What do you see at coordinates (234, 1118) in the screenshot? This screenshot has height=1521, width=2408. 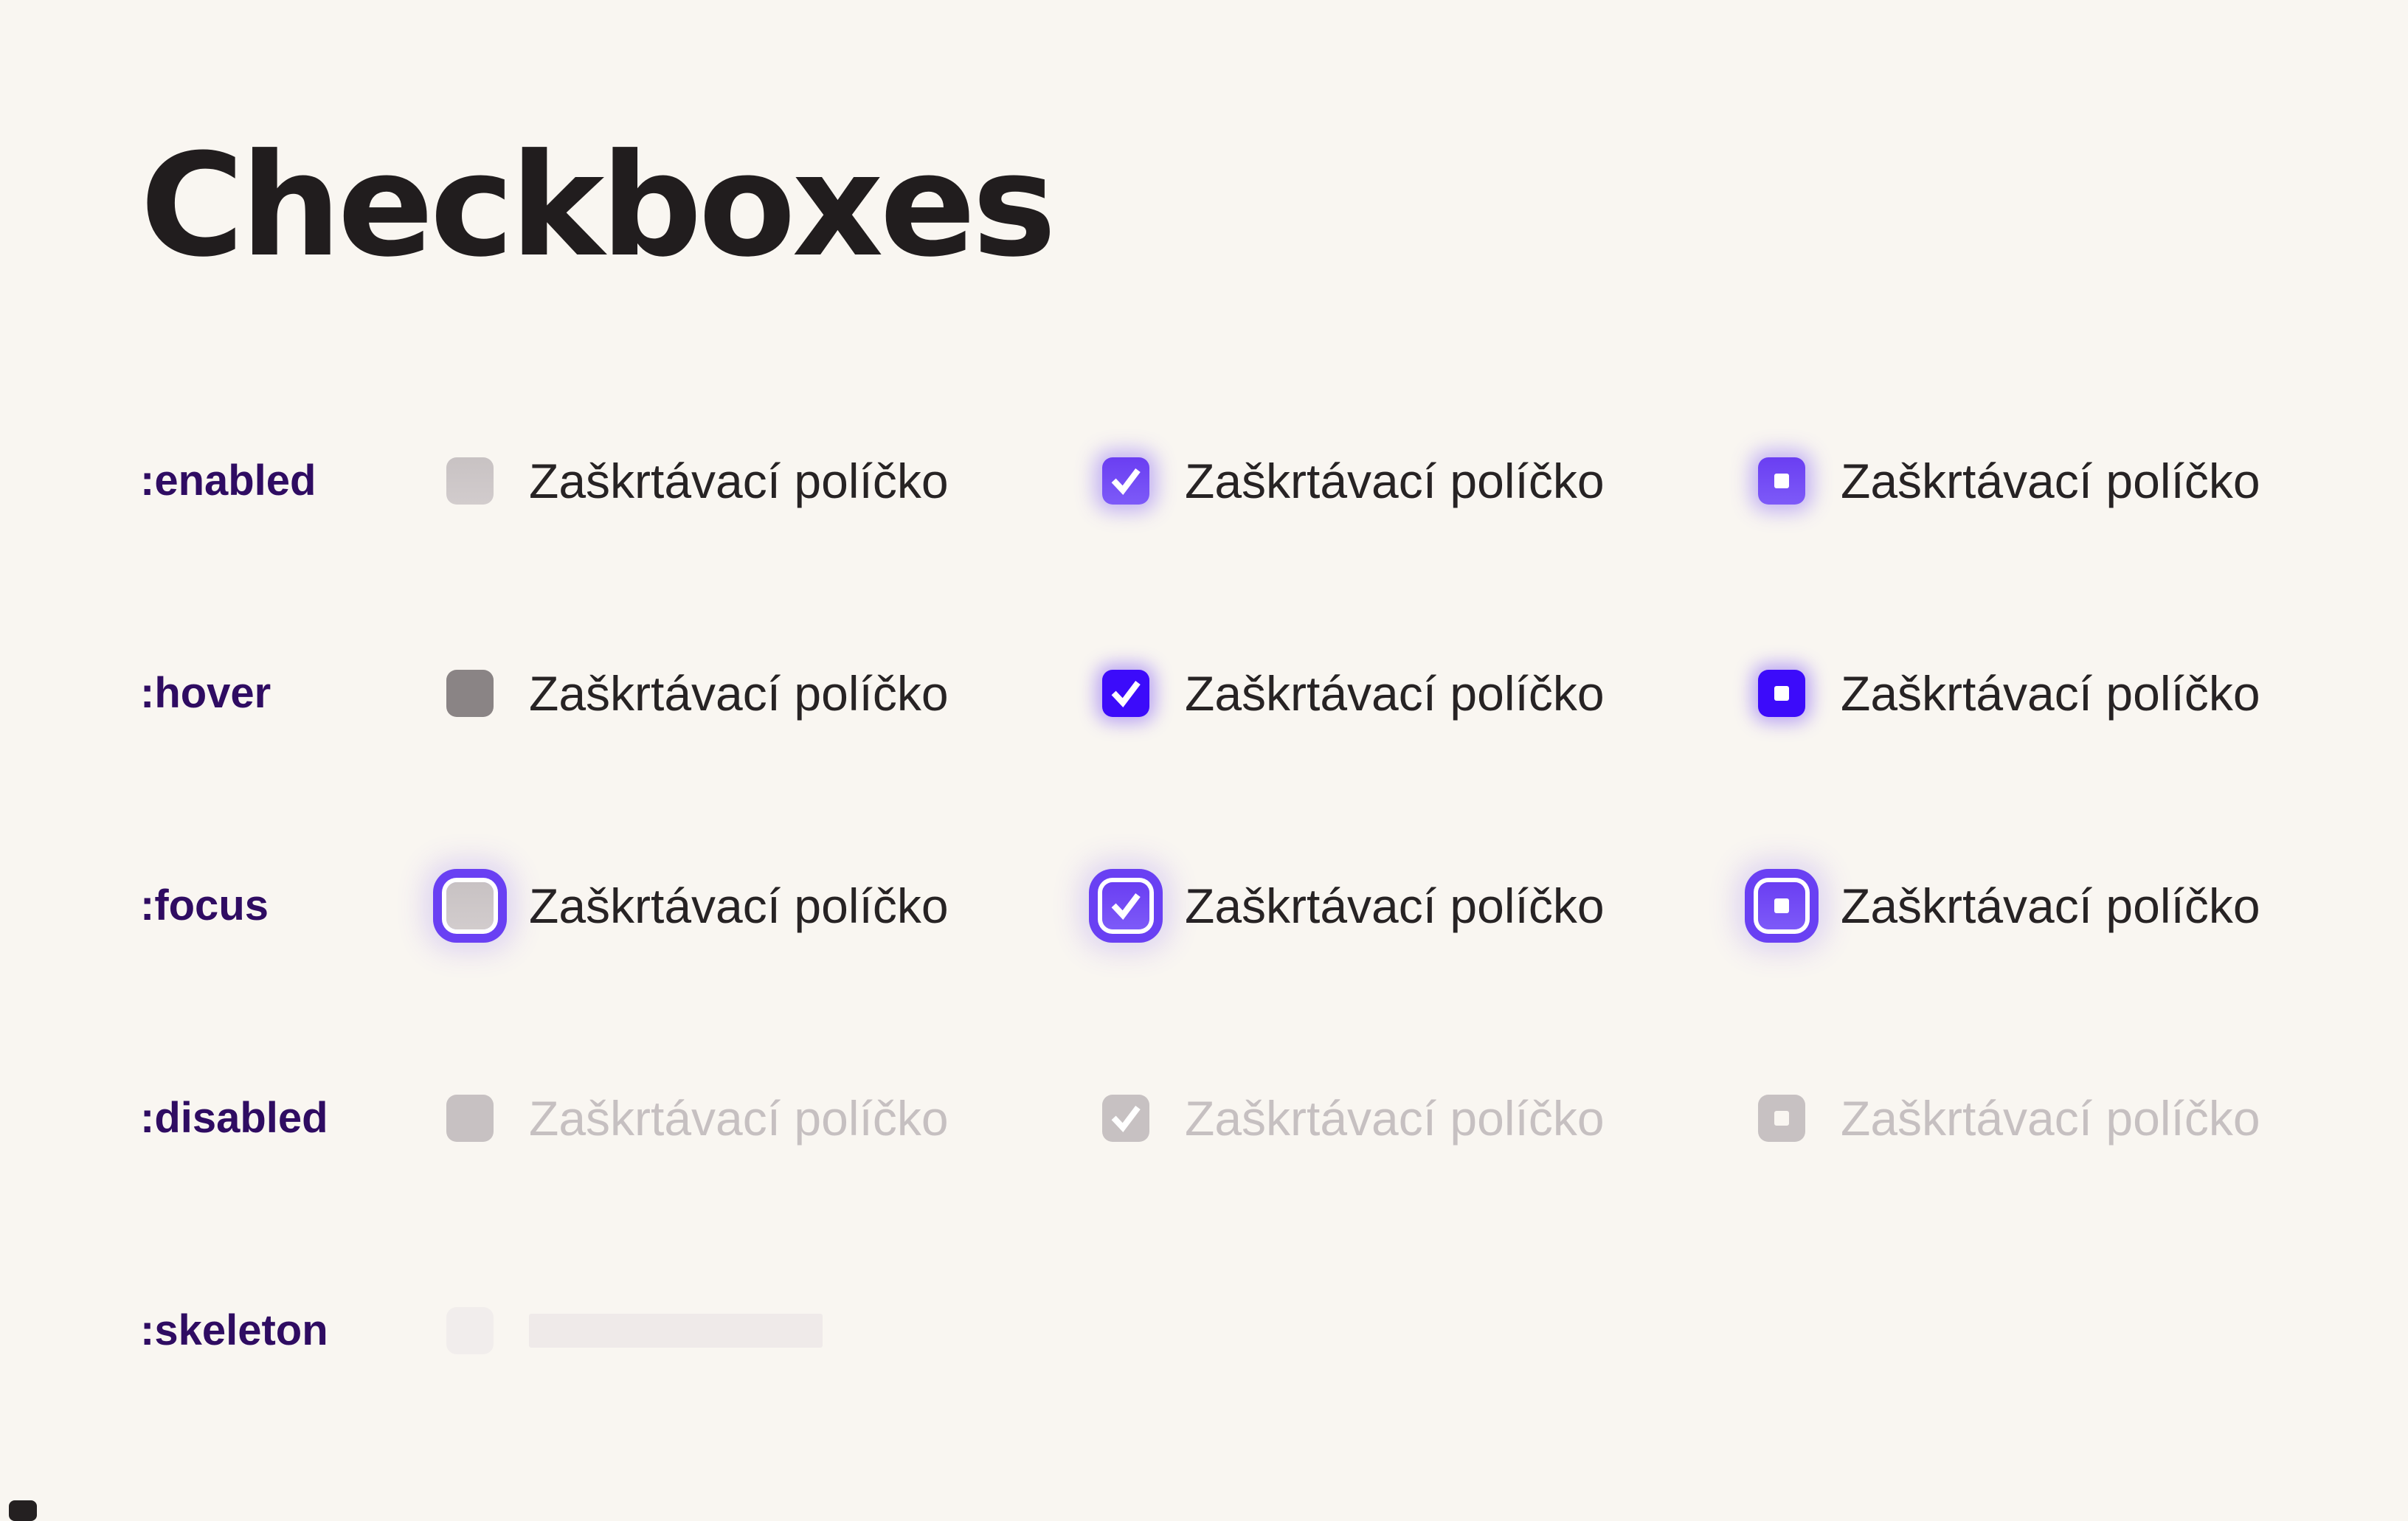 I see `state-label: :disabled` at bounding box center [234, 1118].